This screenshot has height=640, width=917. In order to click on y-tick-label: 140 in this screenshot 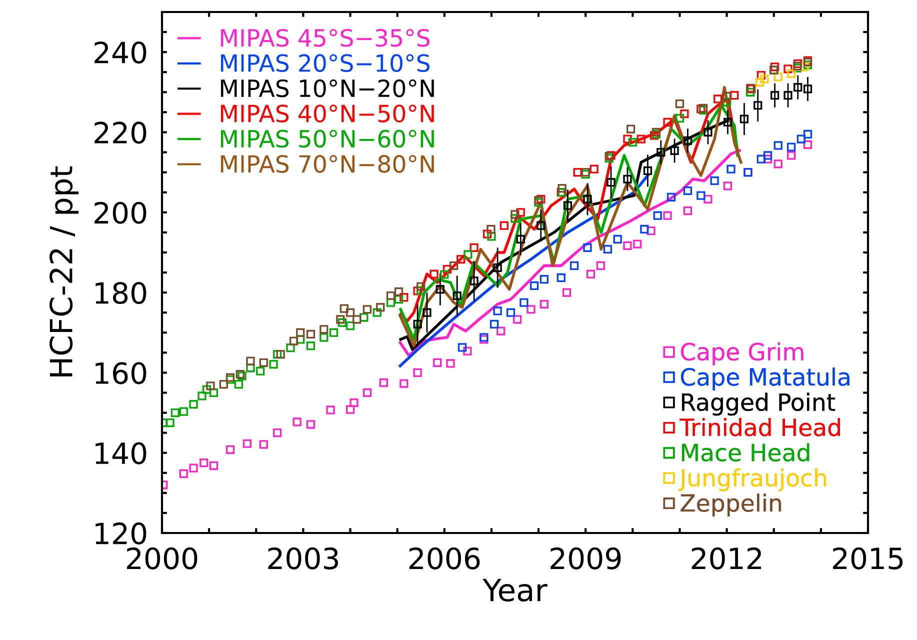, I will do `click(121, 453)`.